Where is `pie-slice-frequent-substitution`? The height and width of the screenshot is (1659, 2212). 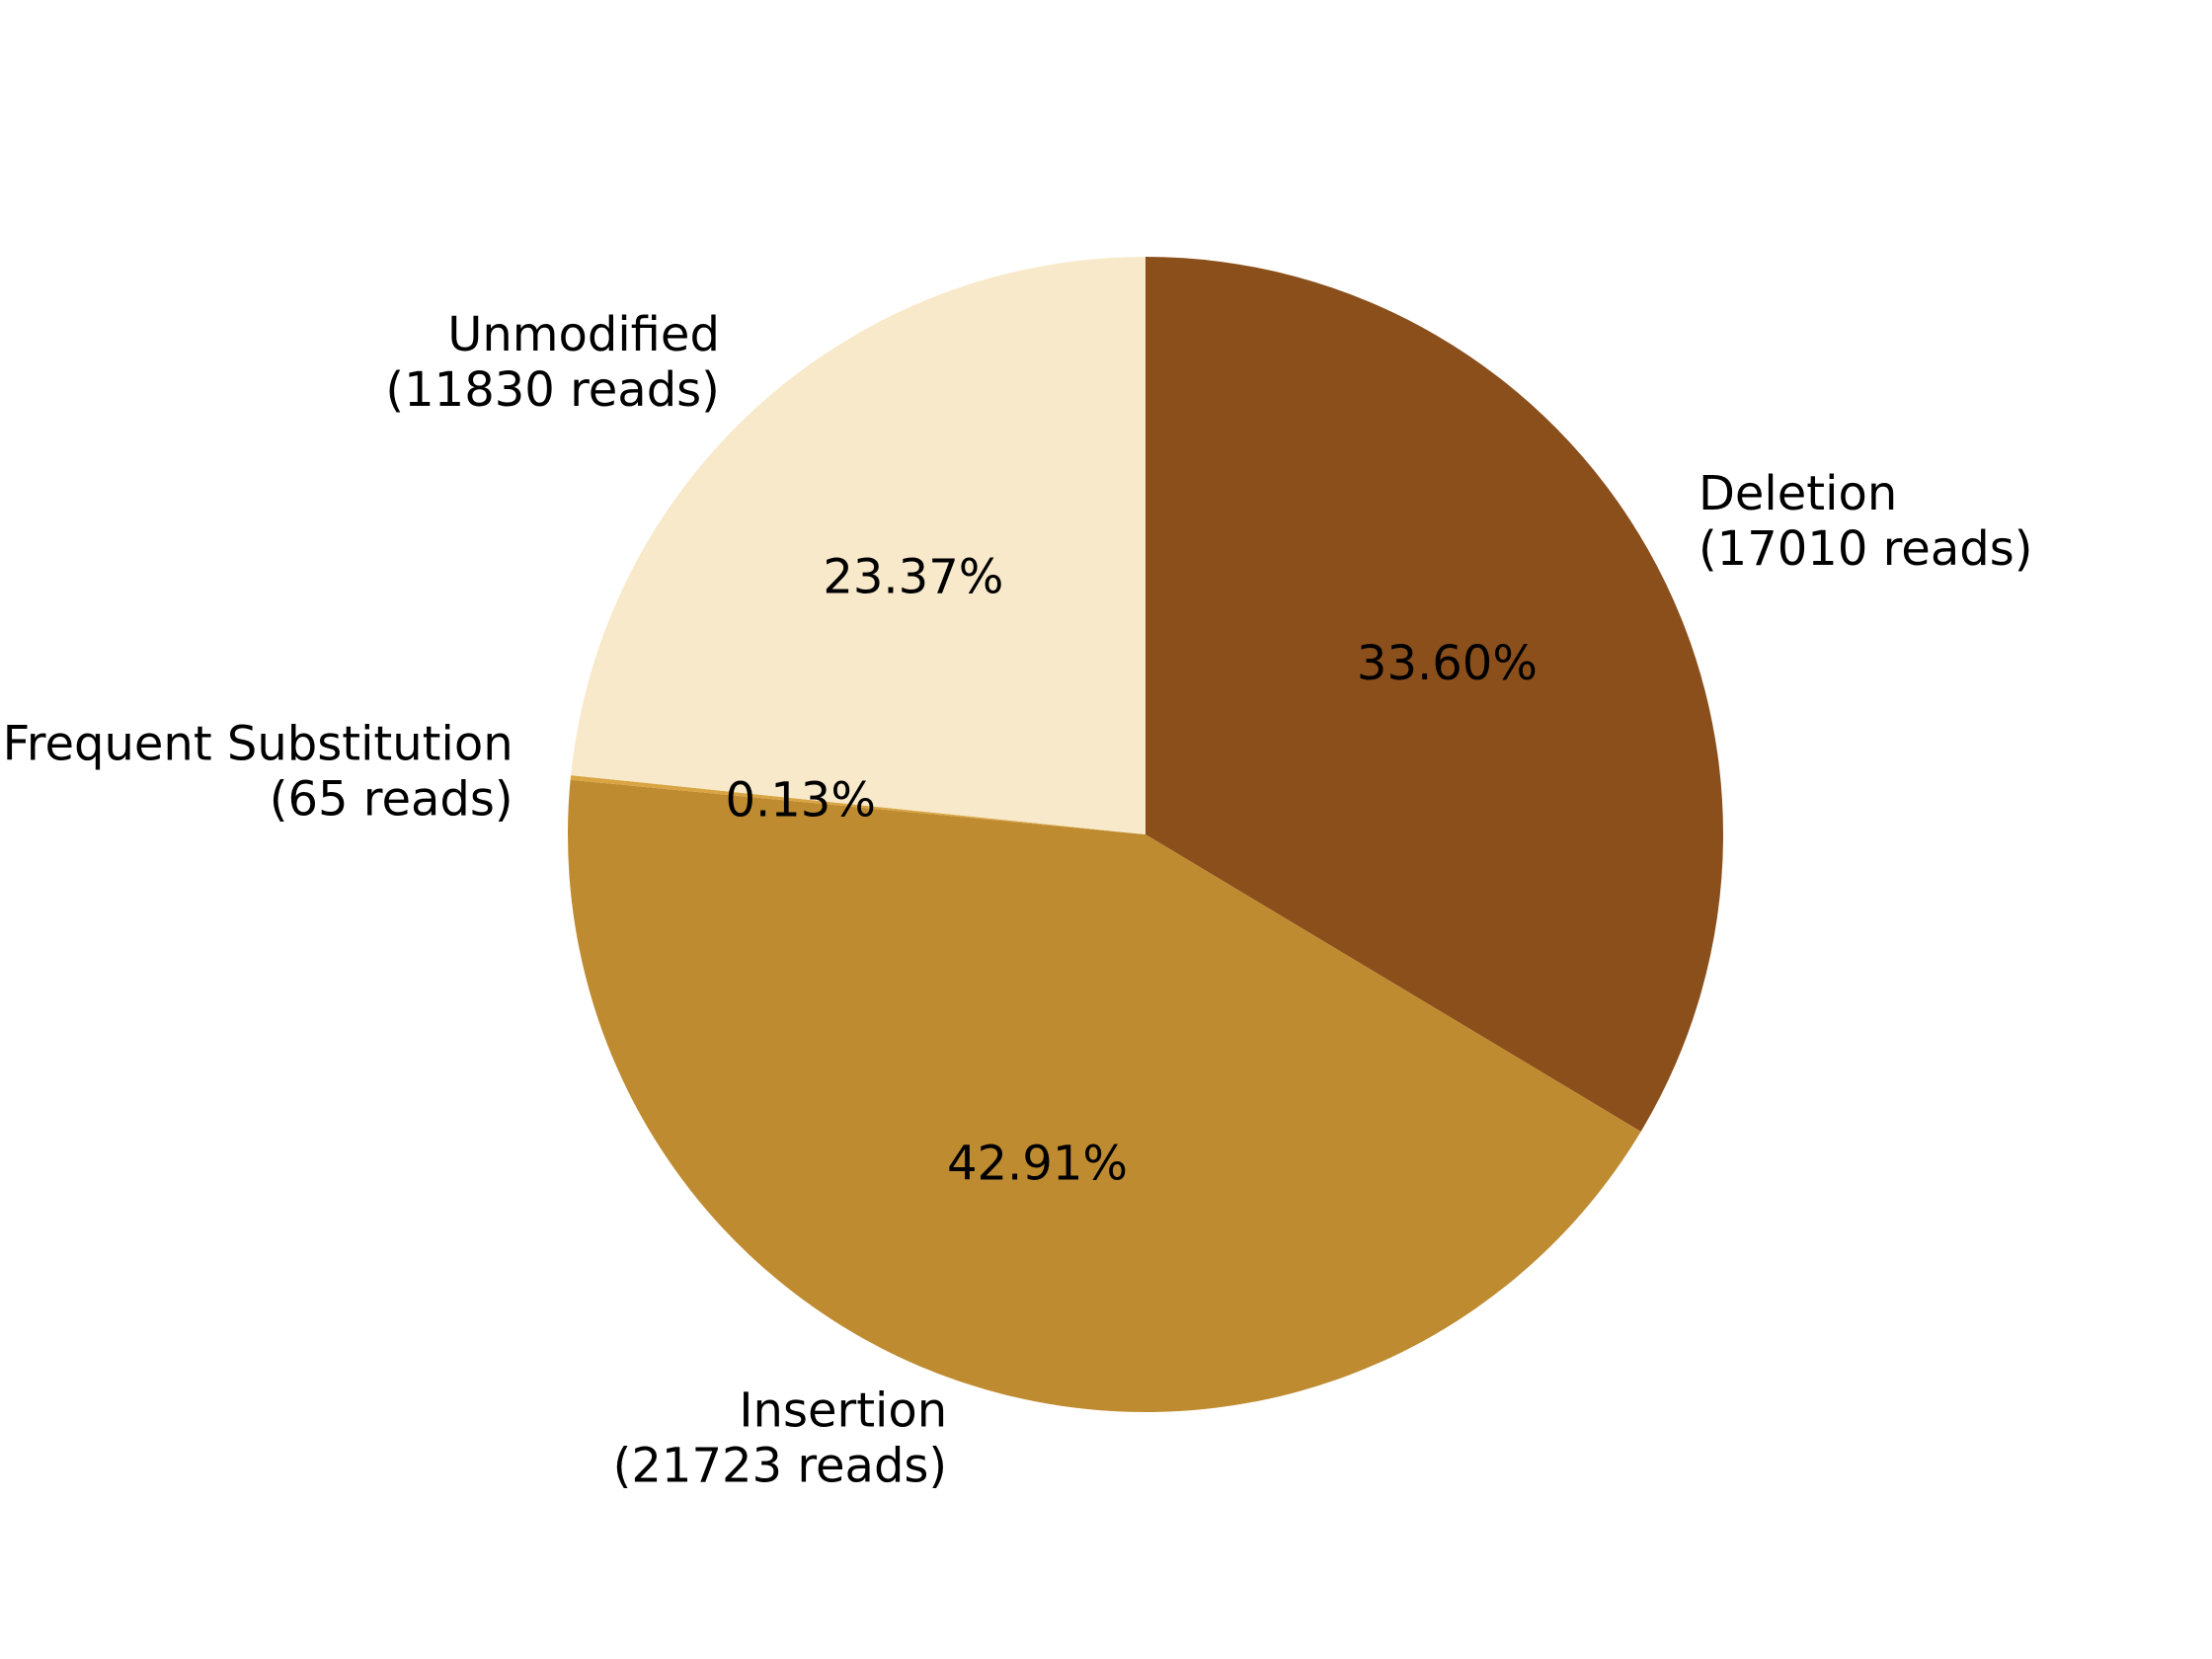 pie-slice-frequent-substitution is located at coordinates (858, 804).